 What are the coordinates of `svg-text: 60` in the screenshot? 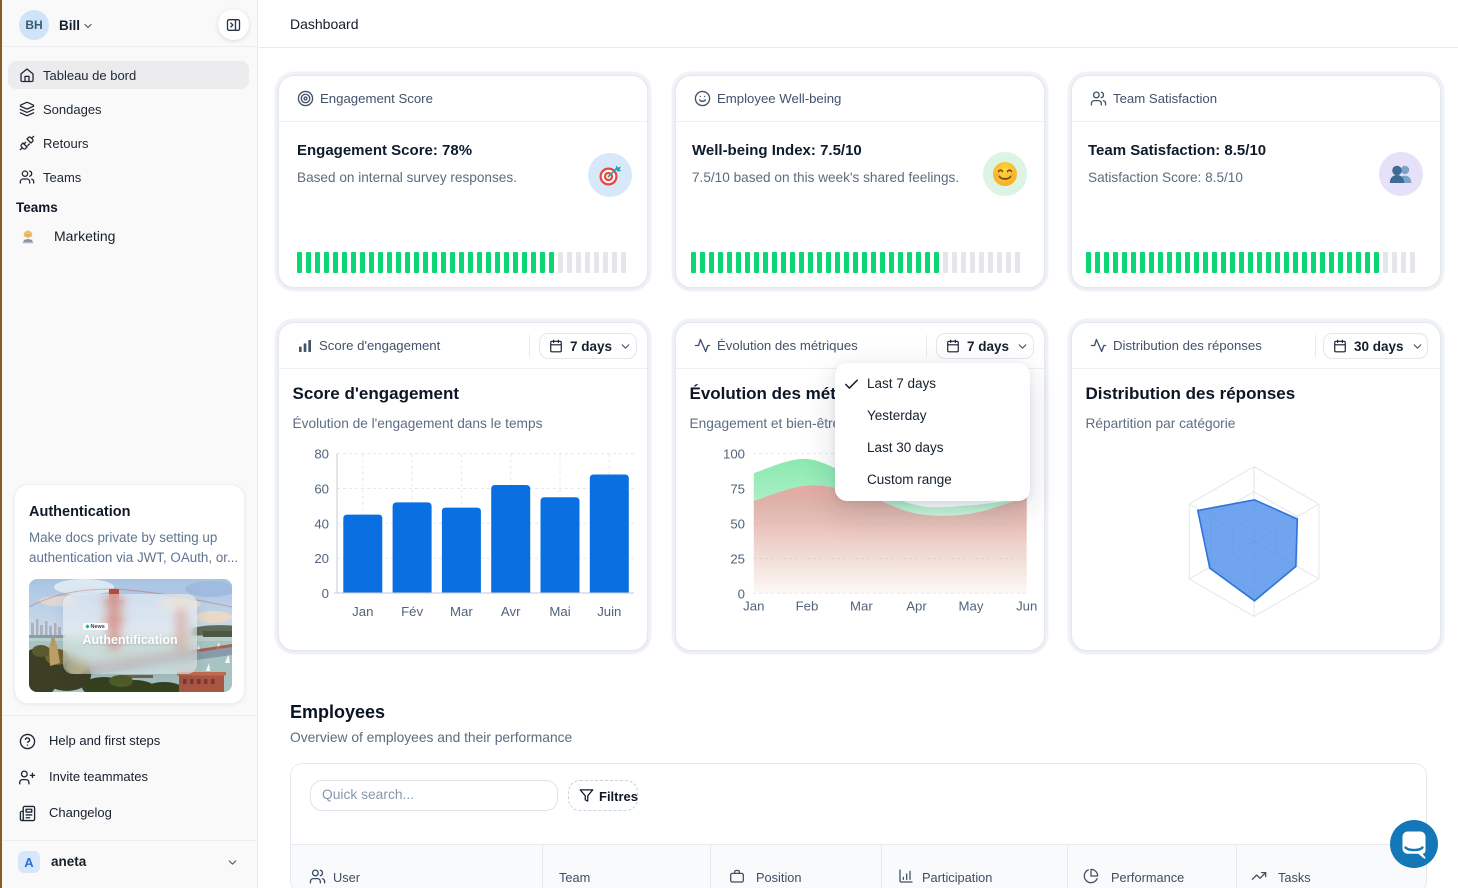 It's located at (321, 489).